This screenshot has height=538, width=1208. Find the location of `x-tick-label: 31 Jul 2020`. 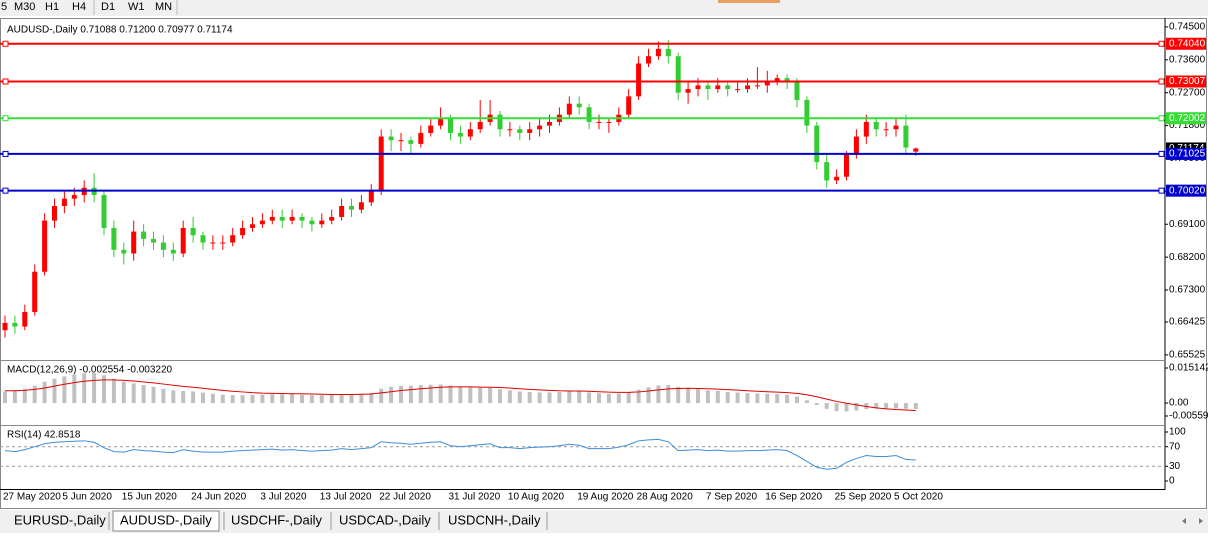

x-tick-label: 31 Jul 2020 is located at coordinates (475, 497).